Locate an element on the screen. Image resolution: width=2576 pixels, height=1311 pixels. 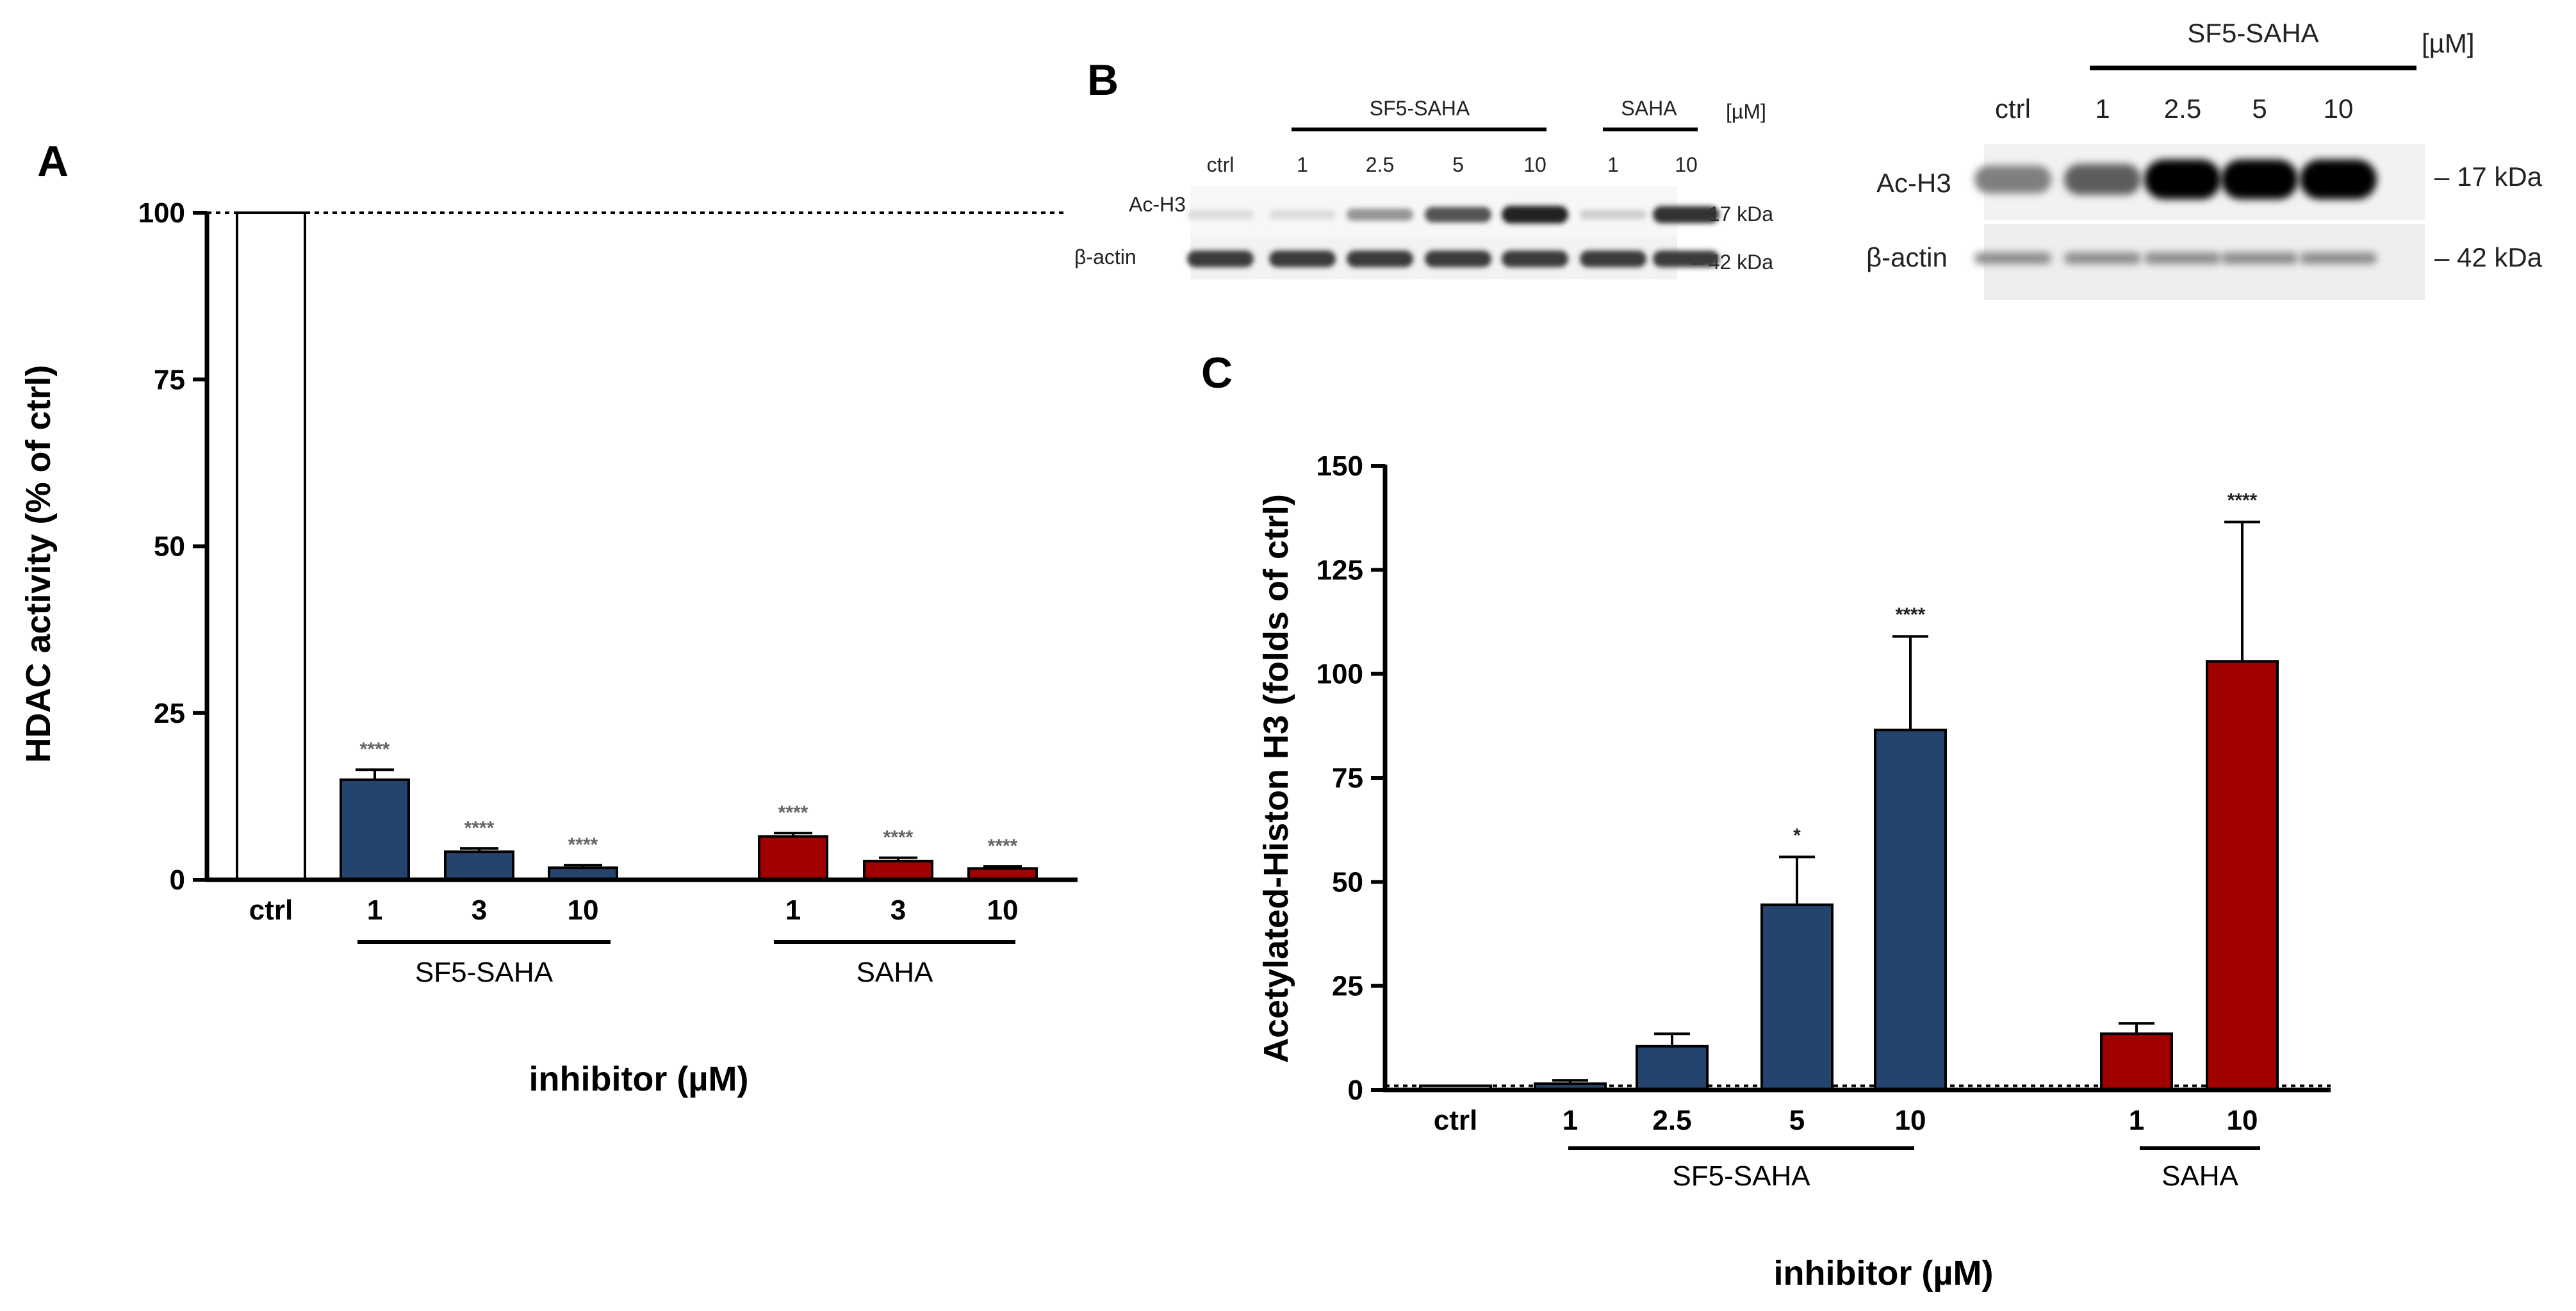
chart-c-ylabel: Acetylated-Histon H3 (folds of ctrl) is located at coordinates (1276, 778).